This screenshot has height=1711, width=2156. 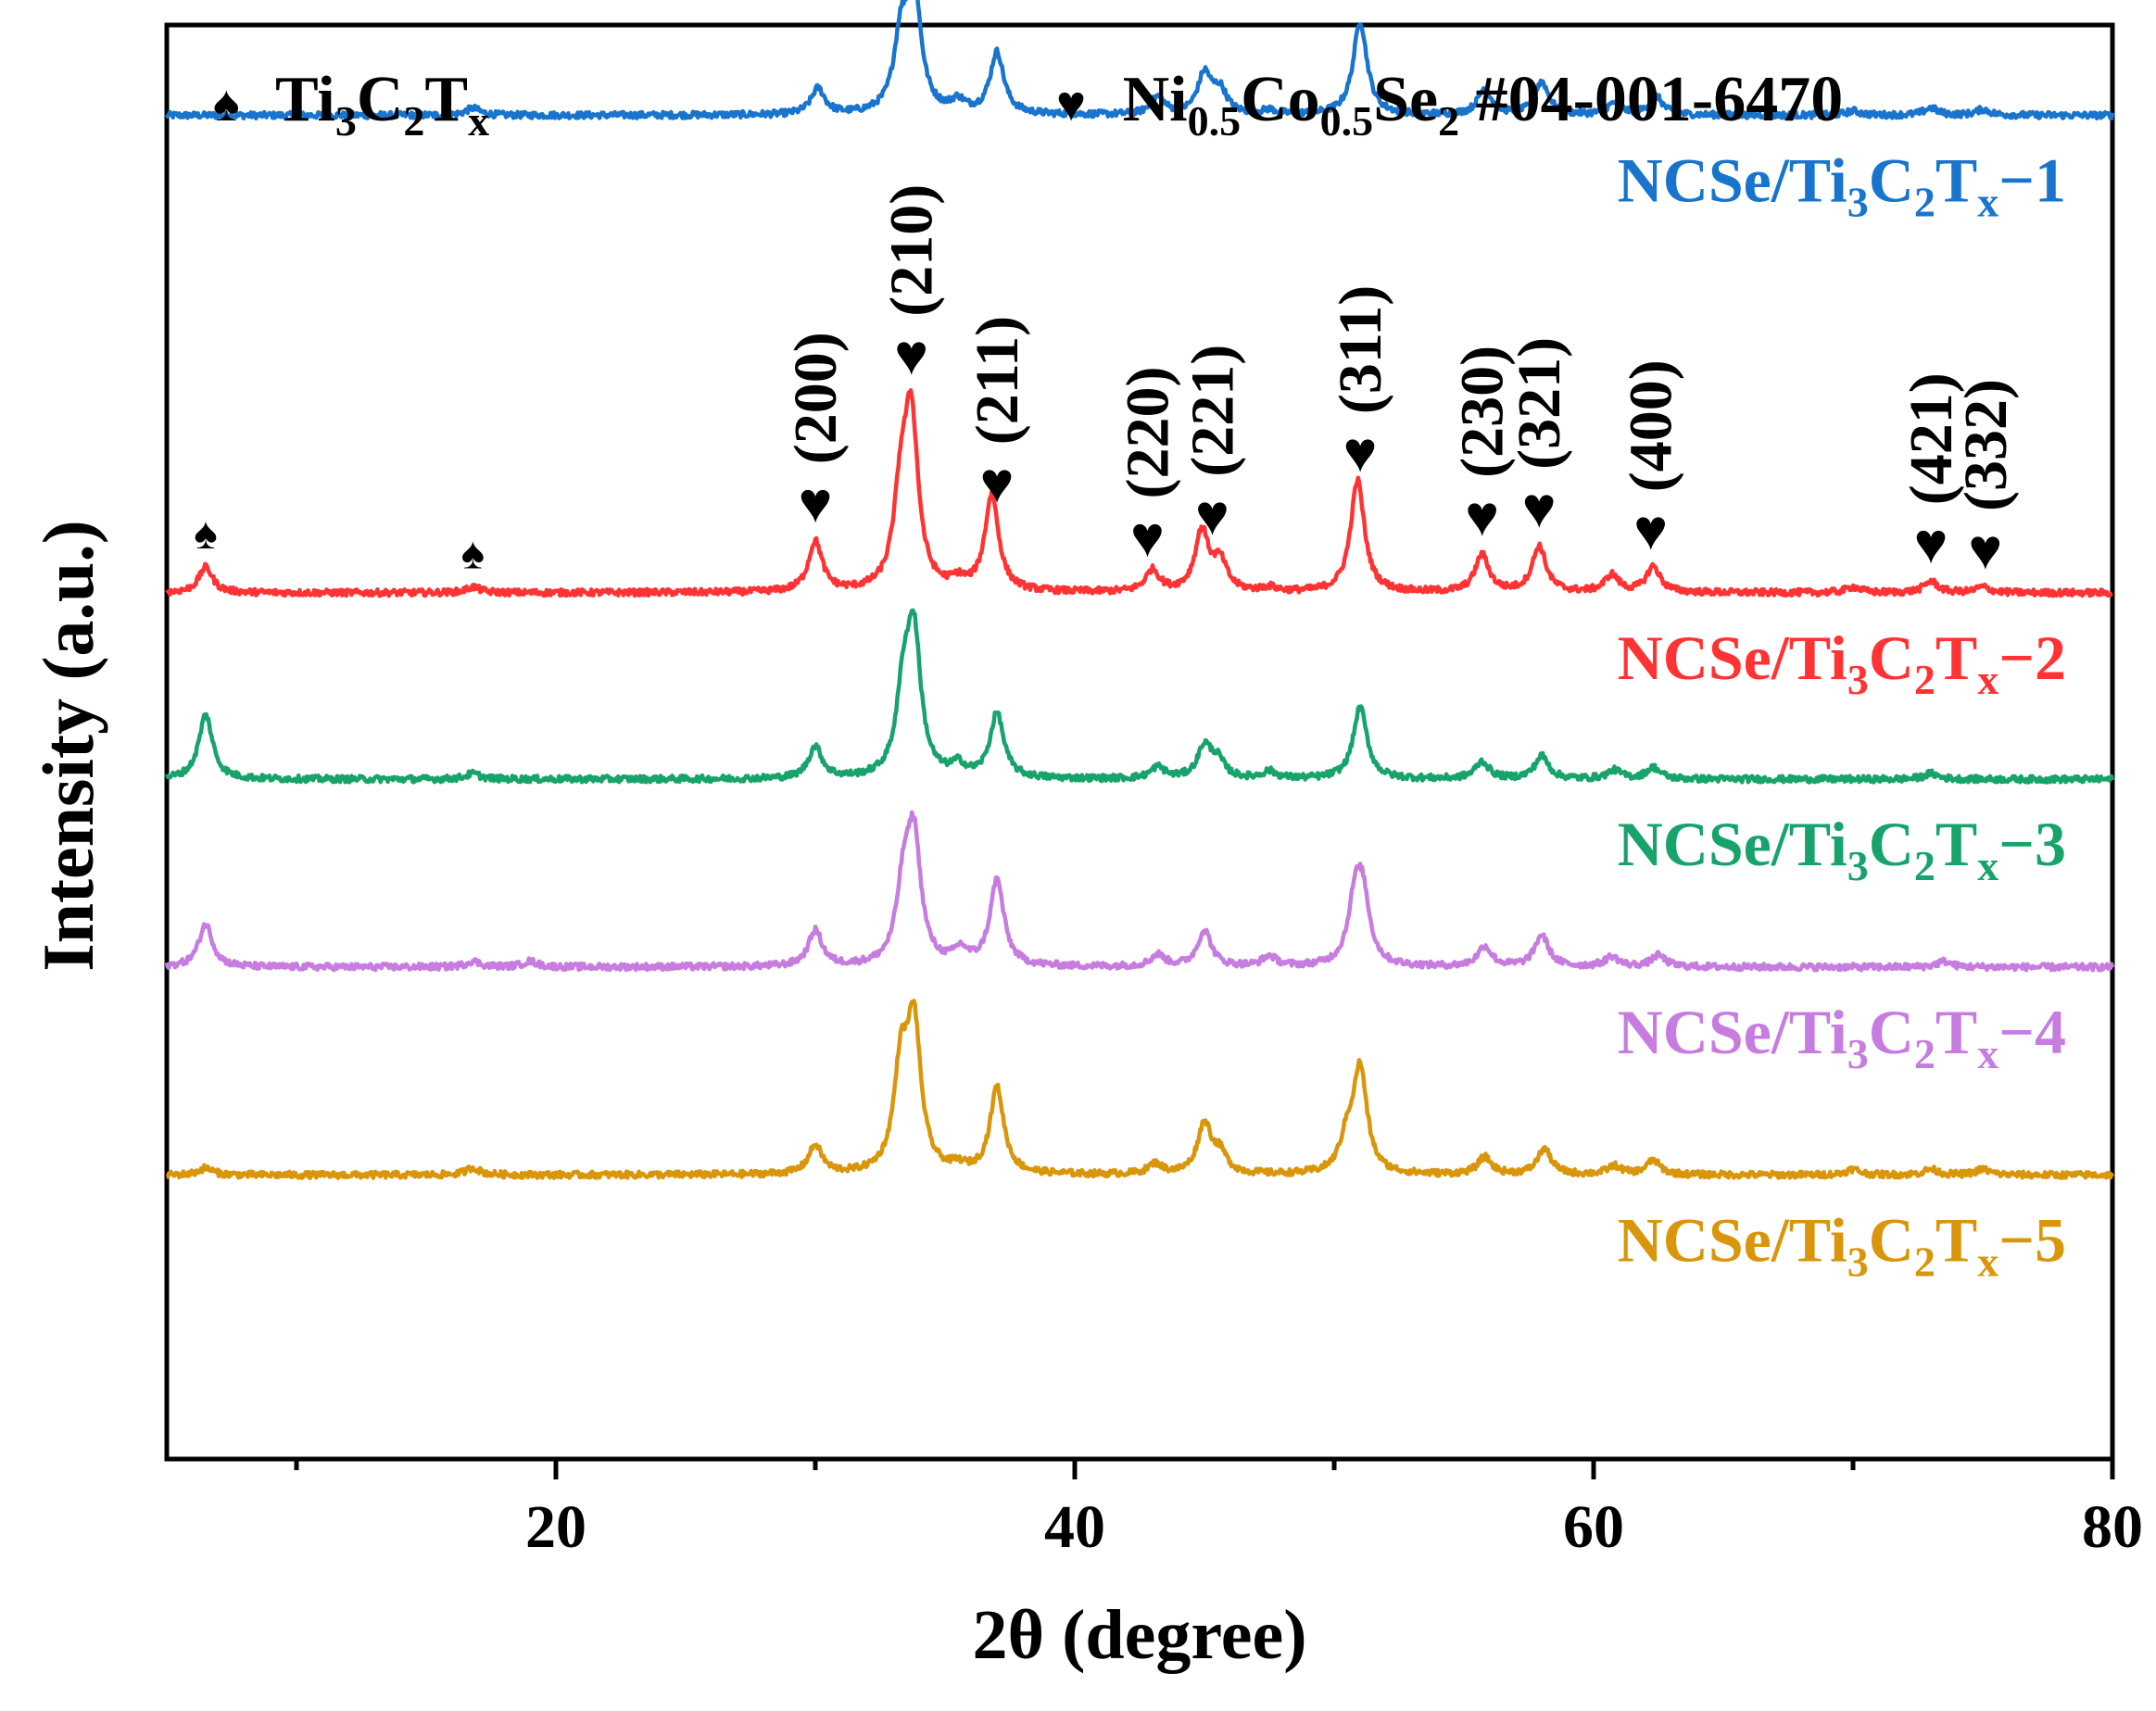 What do you see at coordinates (555, 1527) in the screenshot?
I see `x-tick-label: 20` at bounding box center [555, 1527].